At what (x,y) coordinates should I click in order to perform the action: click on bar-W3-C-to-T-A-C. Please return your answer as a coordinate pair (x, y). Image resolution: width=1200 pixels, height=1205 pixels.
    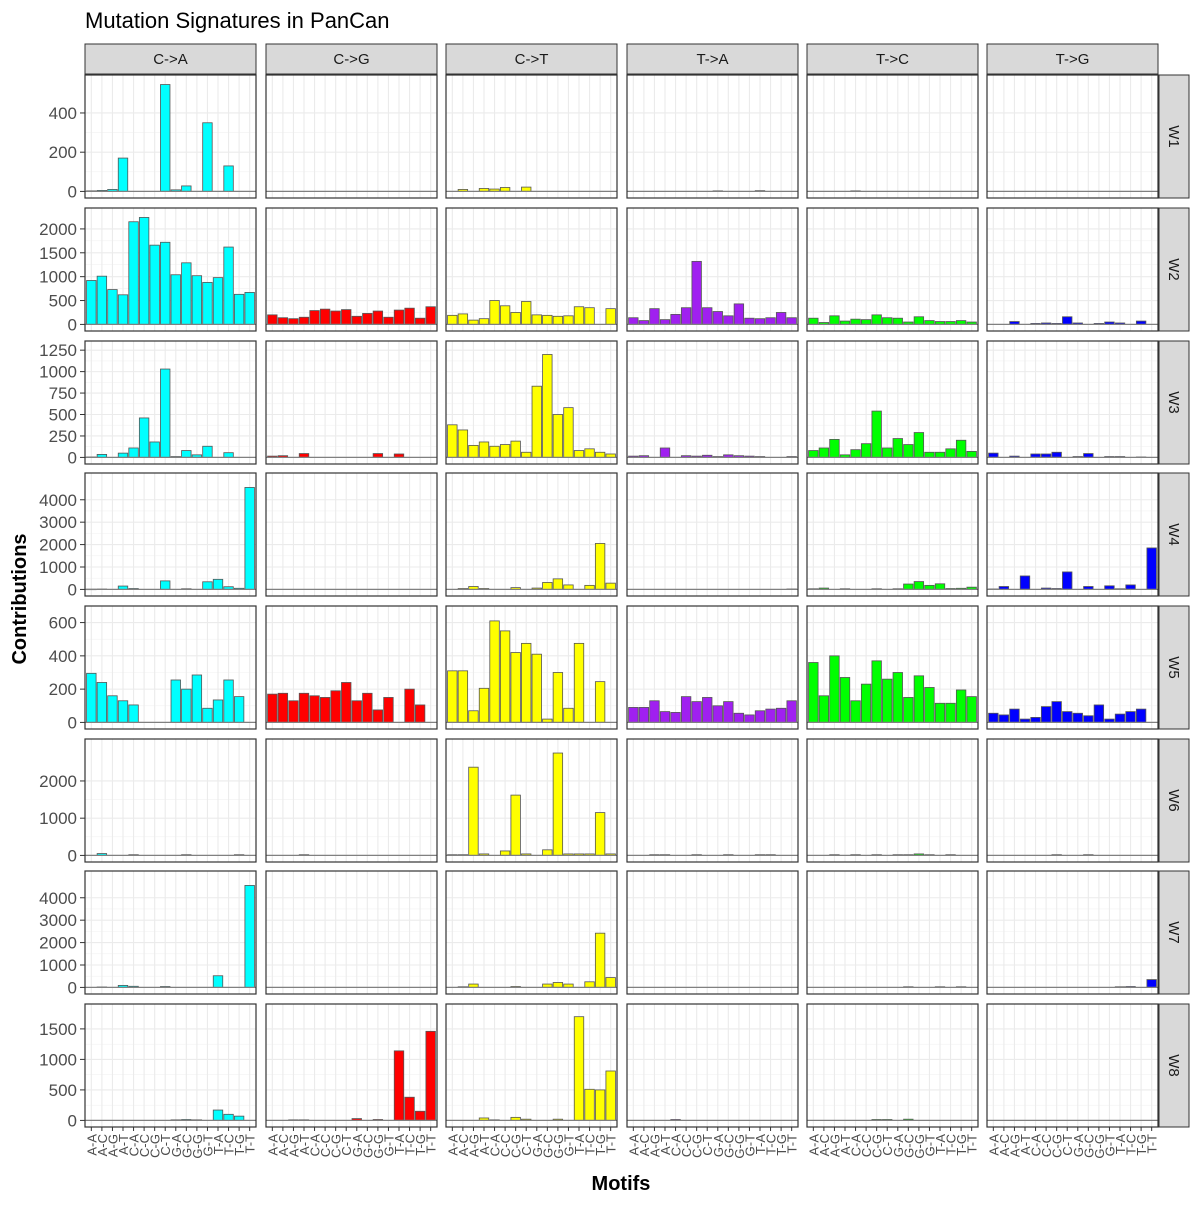
    Looking at the image, I should click on (463, 443).